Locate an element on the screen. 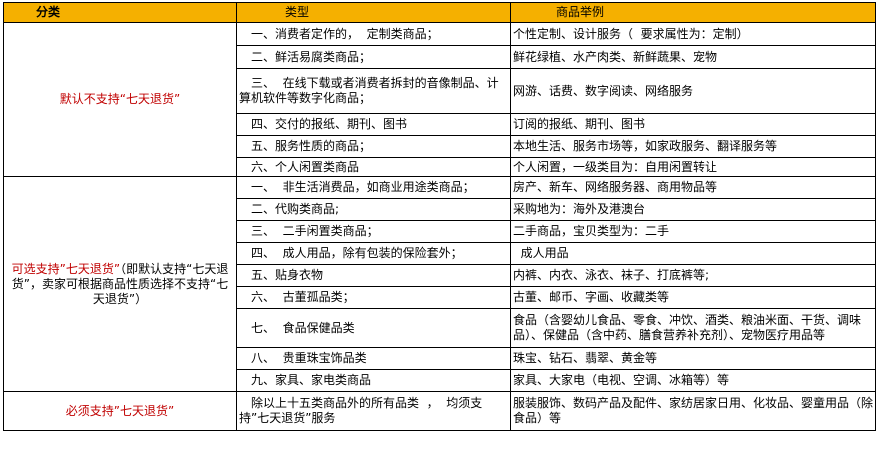 This screenshot has width=878, height=449. type-cell: 四、交付的报纸、期刊、图书 is located at coordinates (373, 124).